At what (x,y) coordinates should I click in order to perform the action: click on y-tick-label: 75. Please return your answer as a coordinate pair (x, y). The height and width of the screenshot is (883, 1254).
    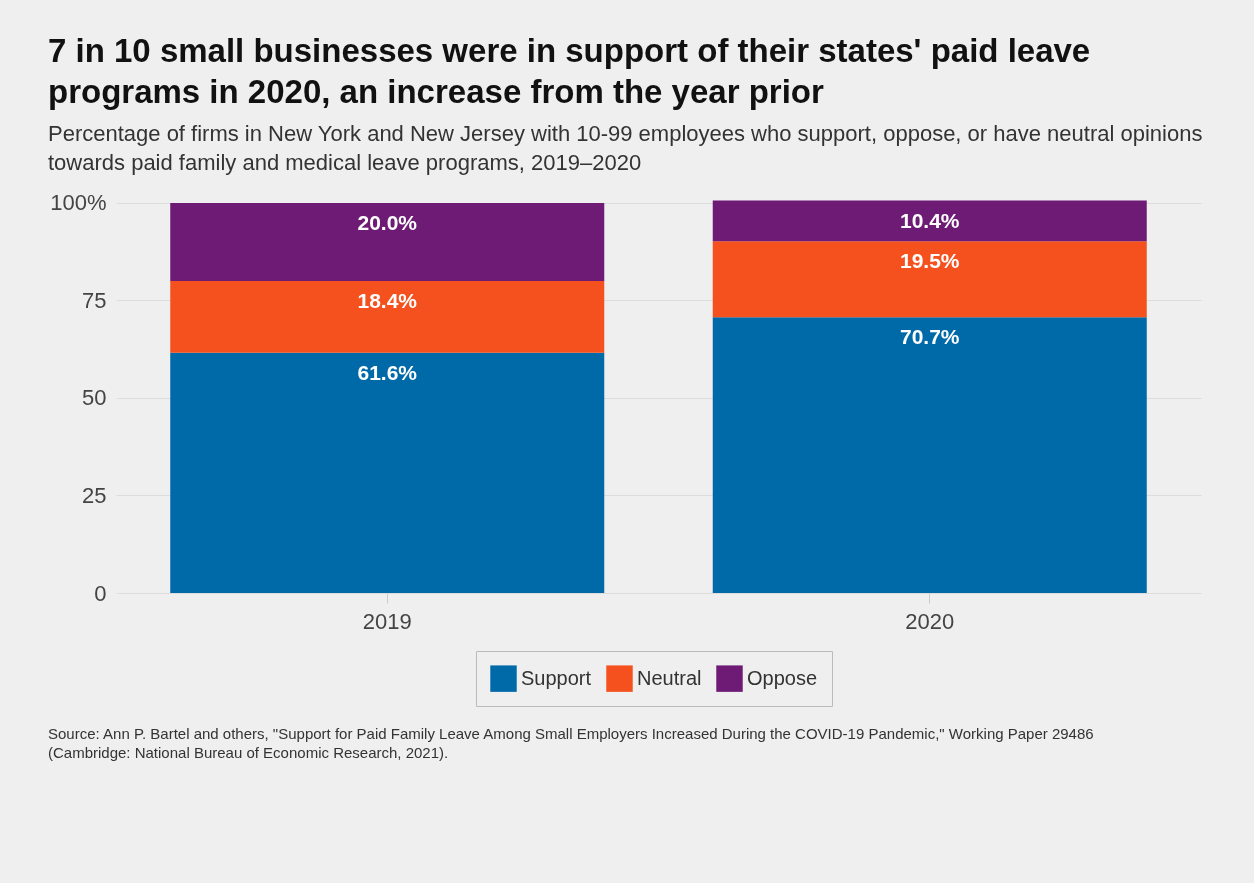
    Looking at the image, I should click on (94, 300).